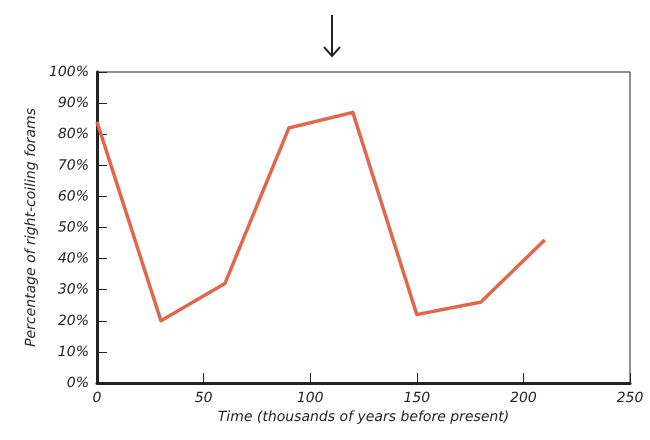 This screenshot has width=650, height=440. What do you see at coordinates (73, 165) in the screenshot?
I see `y-tick-label: 70%` at bounding box center [73, 165].